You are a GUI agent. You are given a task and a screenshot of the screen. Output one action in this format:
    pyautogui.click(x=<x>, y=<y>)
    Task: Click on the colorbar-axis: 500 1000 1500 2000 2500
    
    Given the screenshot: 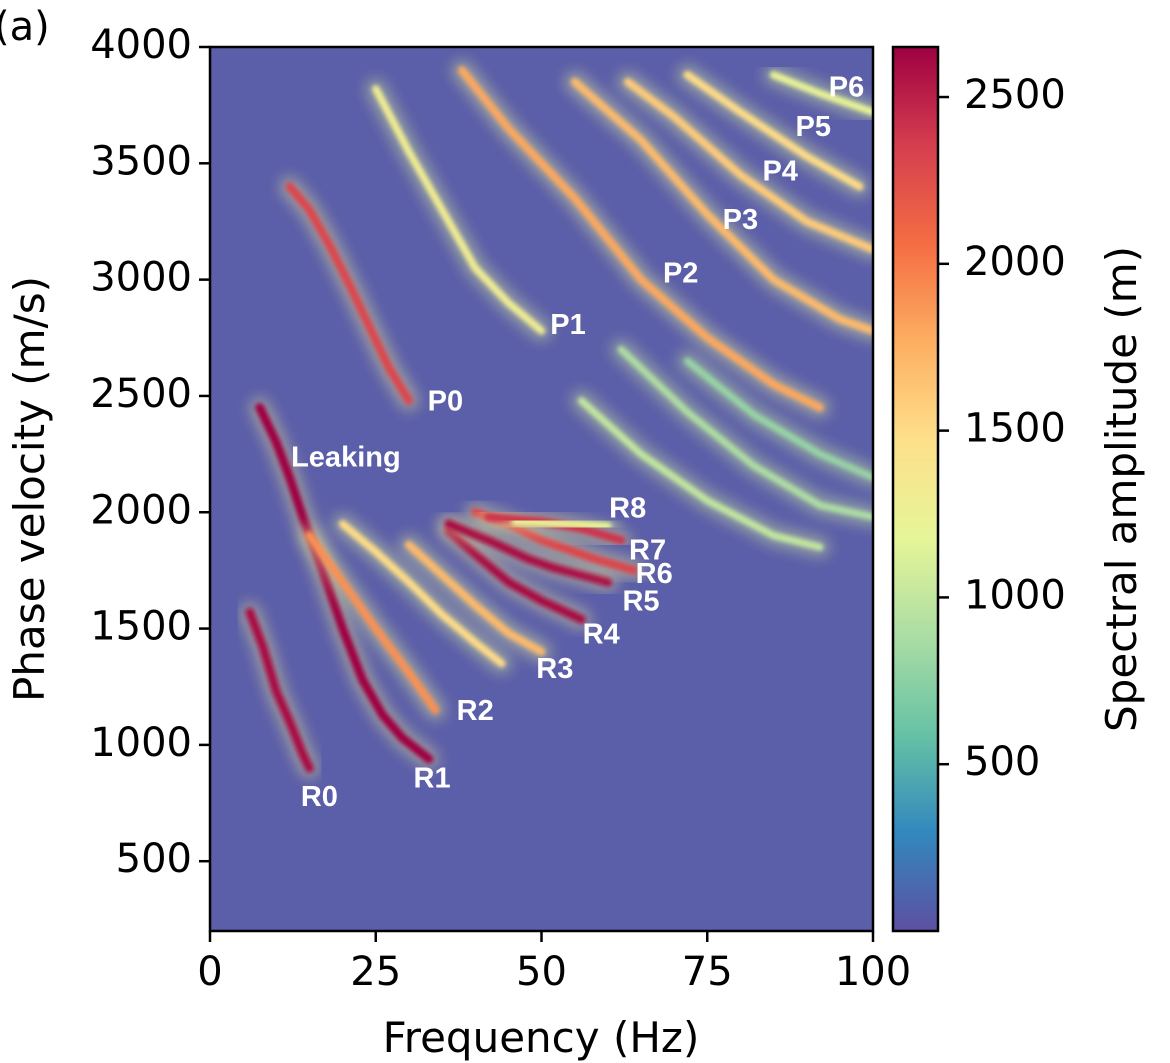 What is the action you would take?
    pyautogui.click(x=1002, y=428)
    